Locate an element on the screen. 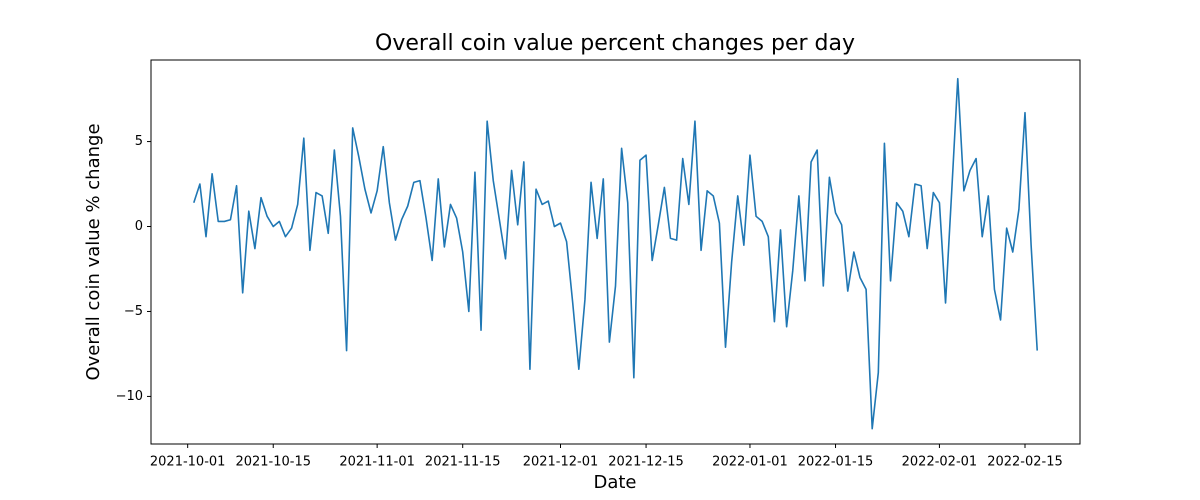 The height and width of the screenshot is (500, 1200). x-axis-label: Date is located at coordinates (614, 482).